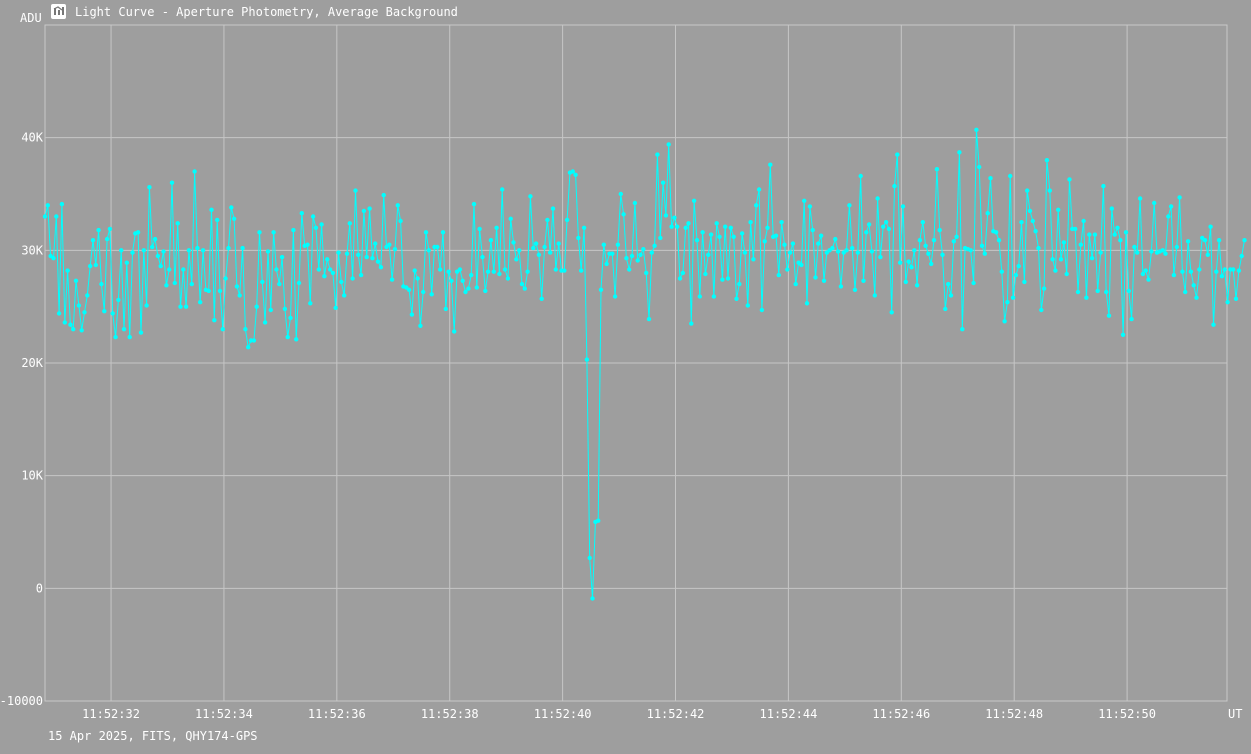 The height and width of the screenshot is (754, 1251). Describe the element at coordinates (1014, 714) in the screenshot. I see `x-tick-label: 11:52:48` at that location.